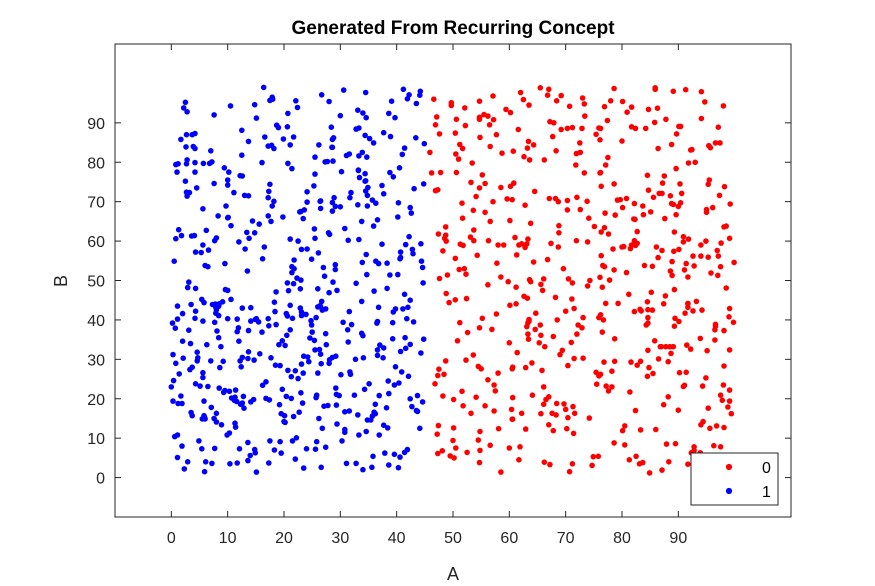 Image resolution: width=875 pixels, height=586 pixels. Describe the element at coordinates (96, 400) in the screenshot. I see `y-tick-label-20: 20` at that location.